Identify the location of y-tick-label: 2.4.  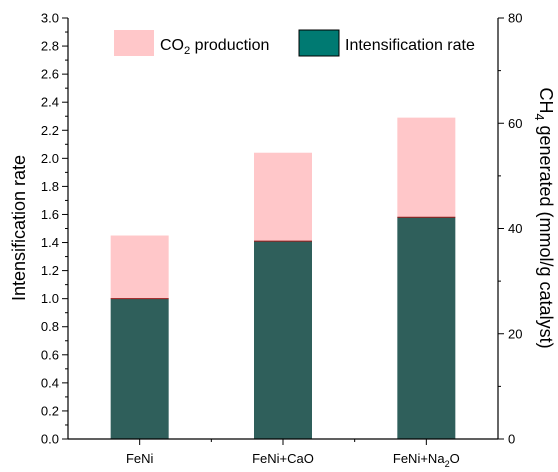
(50, 102).